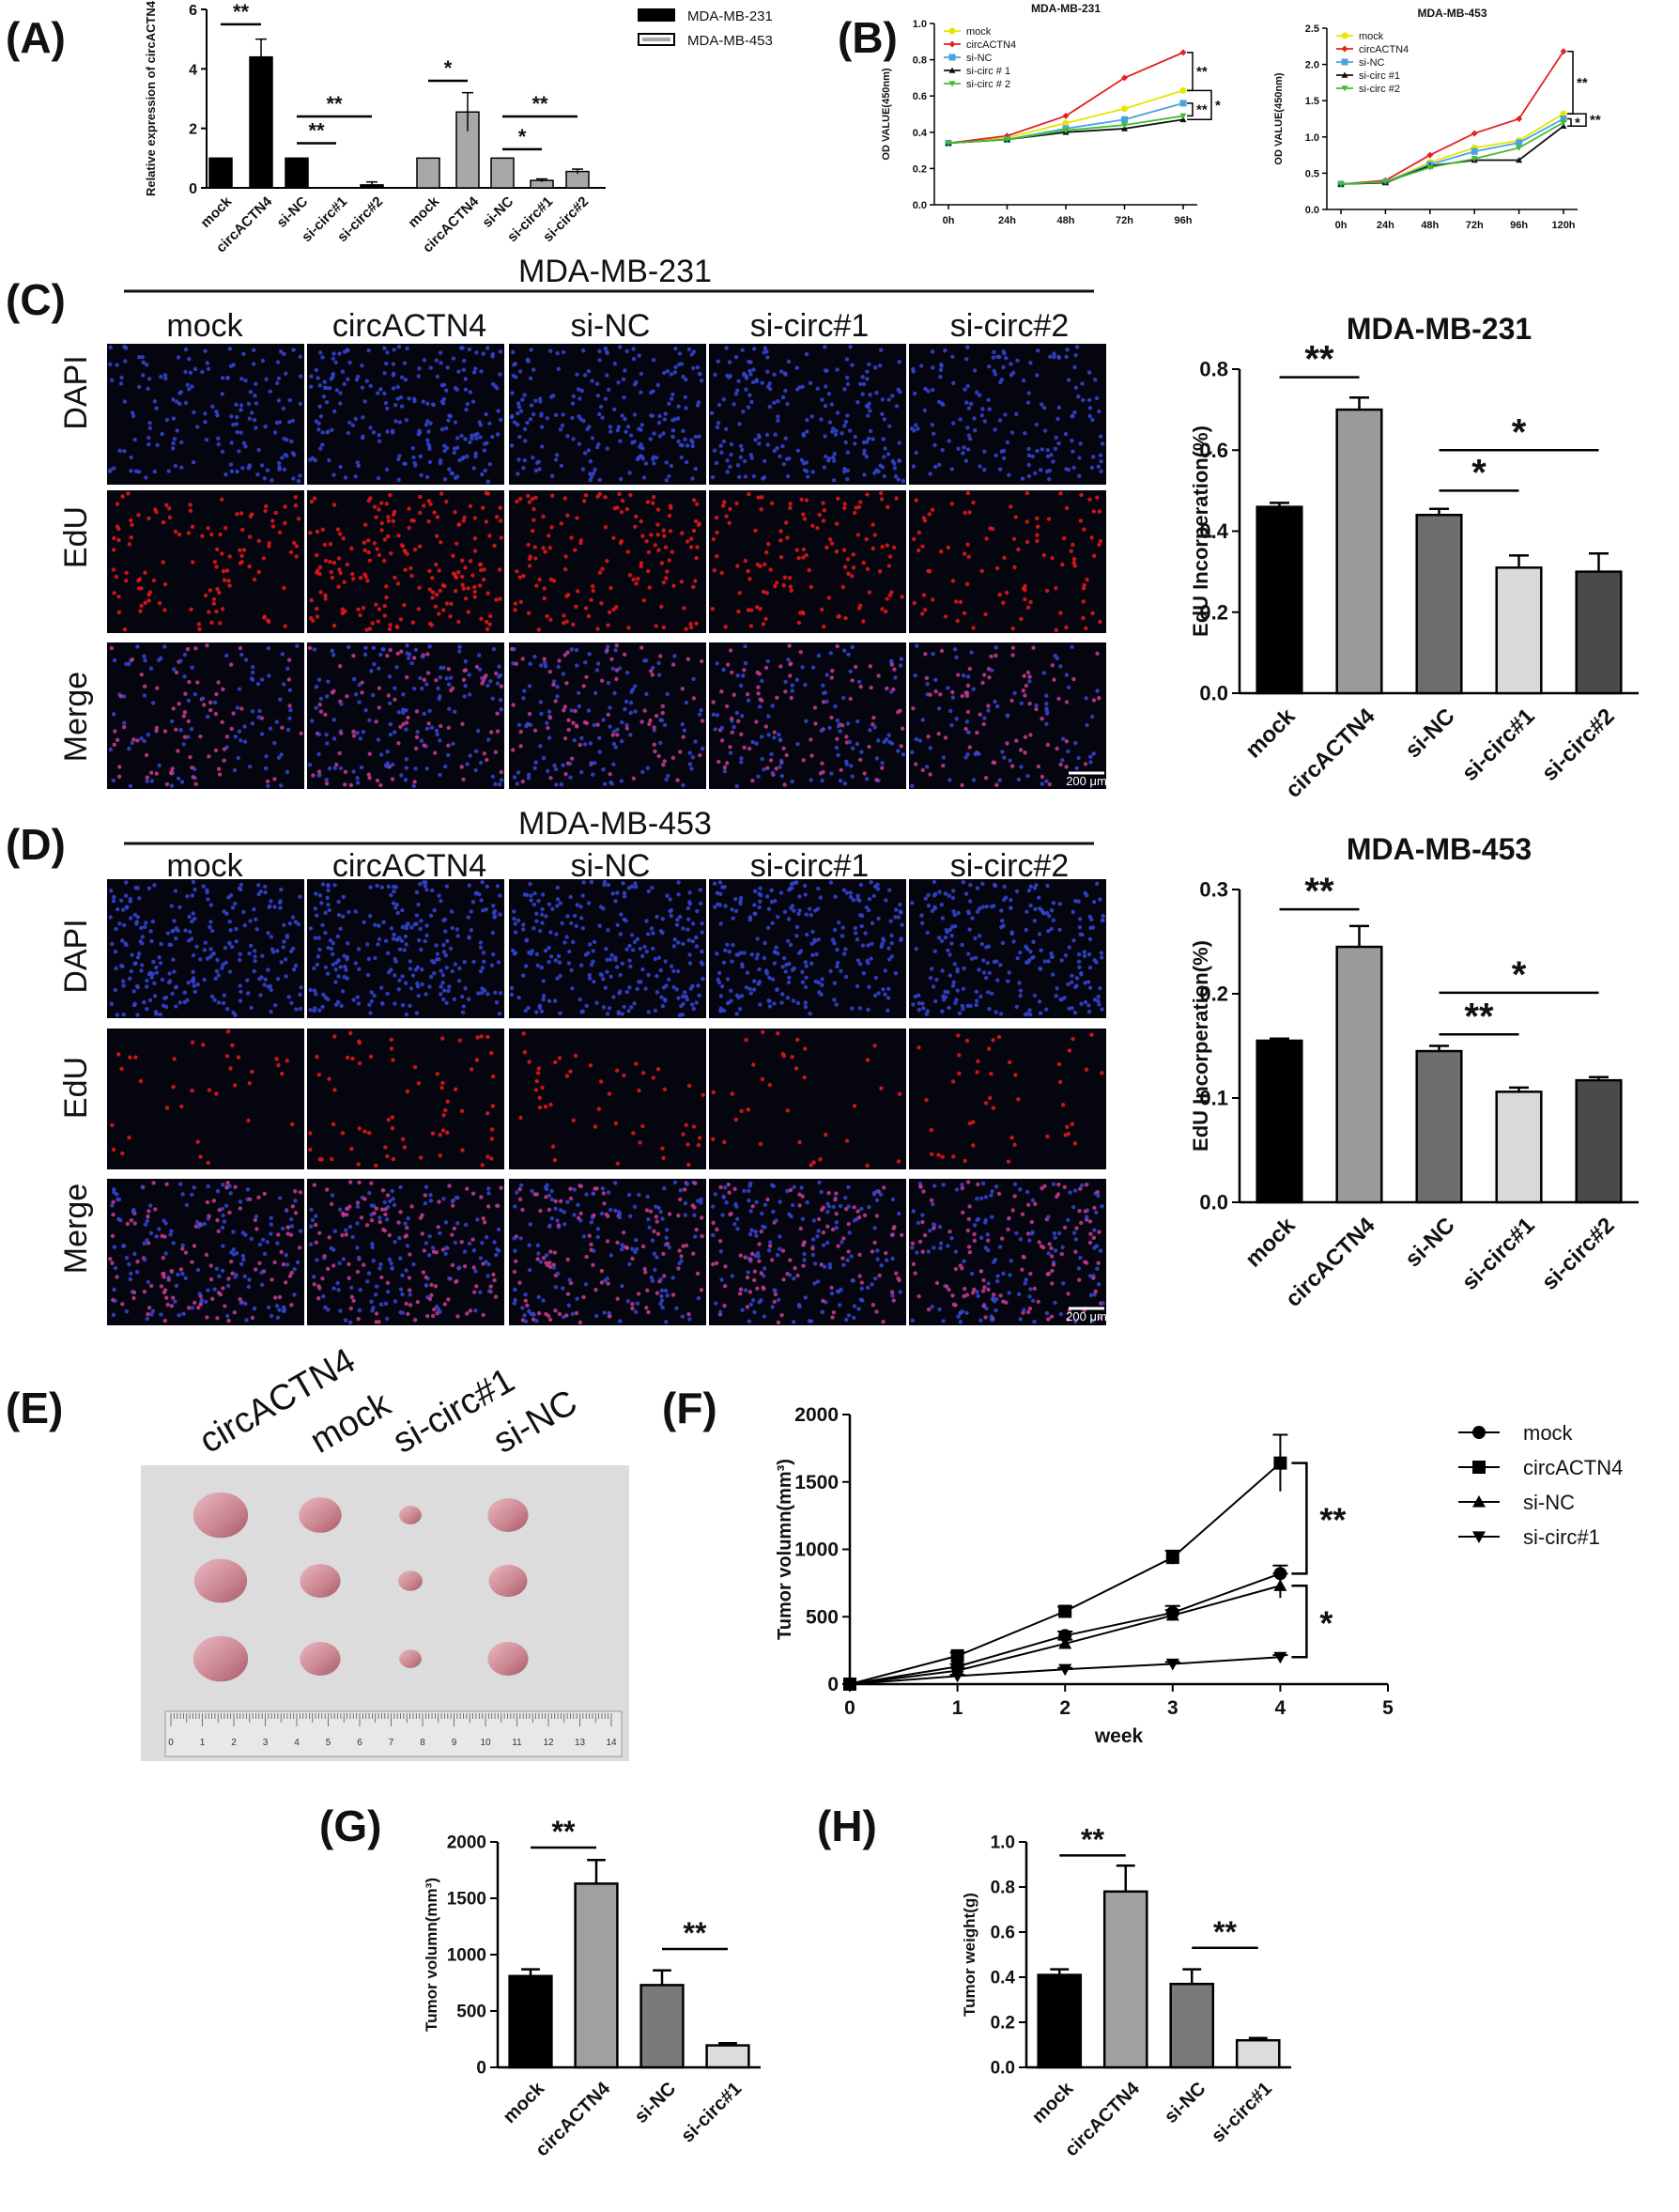 The width and height of the screenshot is (1679, 2212). What do you see at coordinates (607, 561) in the screenshot?
I see `micro-c-edu-si-nc` at bounding box center [607, 561].